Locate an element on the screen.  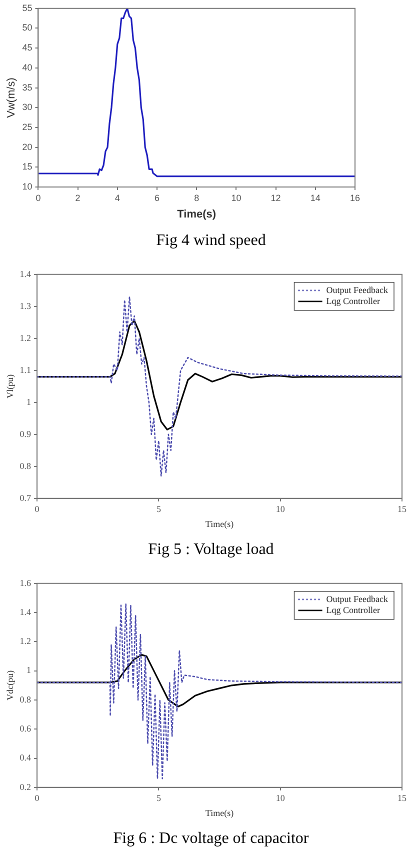
y-tick-label: 1.6 is located at coordinates (26, 583).